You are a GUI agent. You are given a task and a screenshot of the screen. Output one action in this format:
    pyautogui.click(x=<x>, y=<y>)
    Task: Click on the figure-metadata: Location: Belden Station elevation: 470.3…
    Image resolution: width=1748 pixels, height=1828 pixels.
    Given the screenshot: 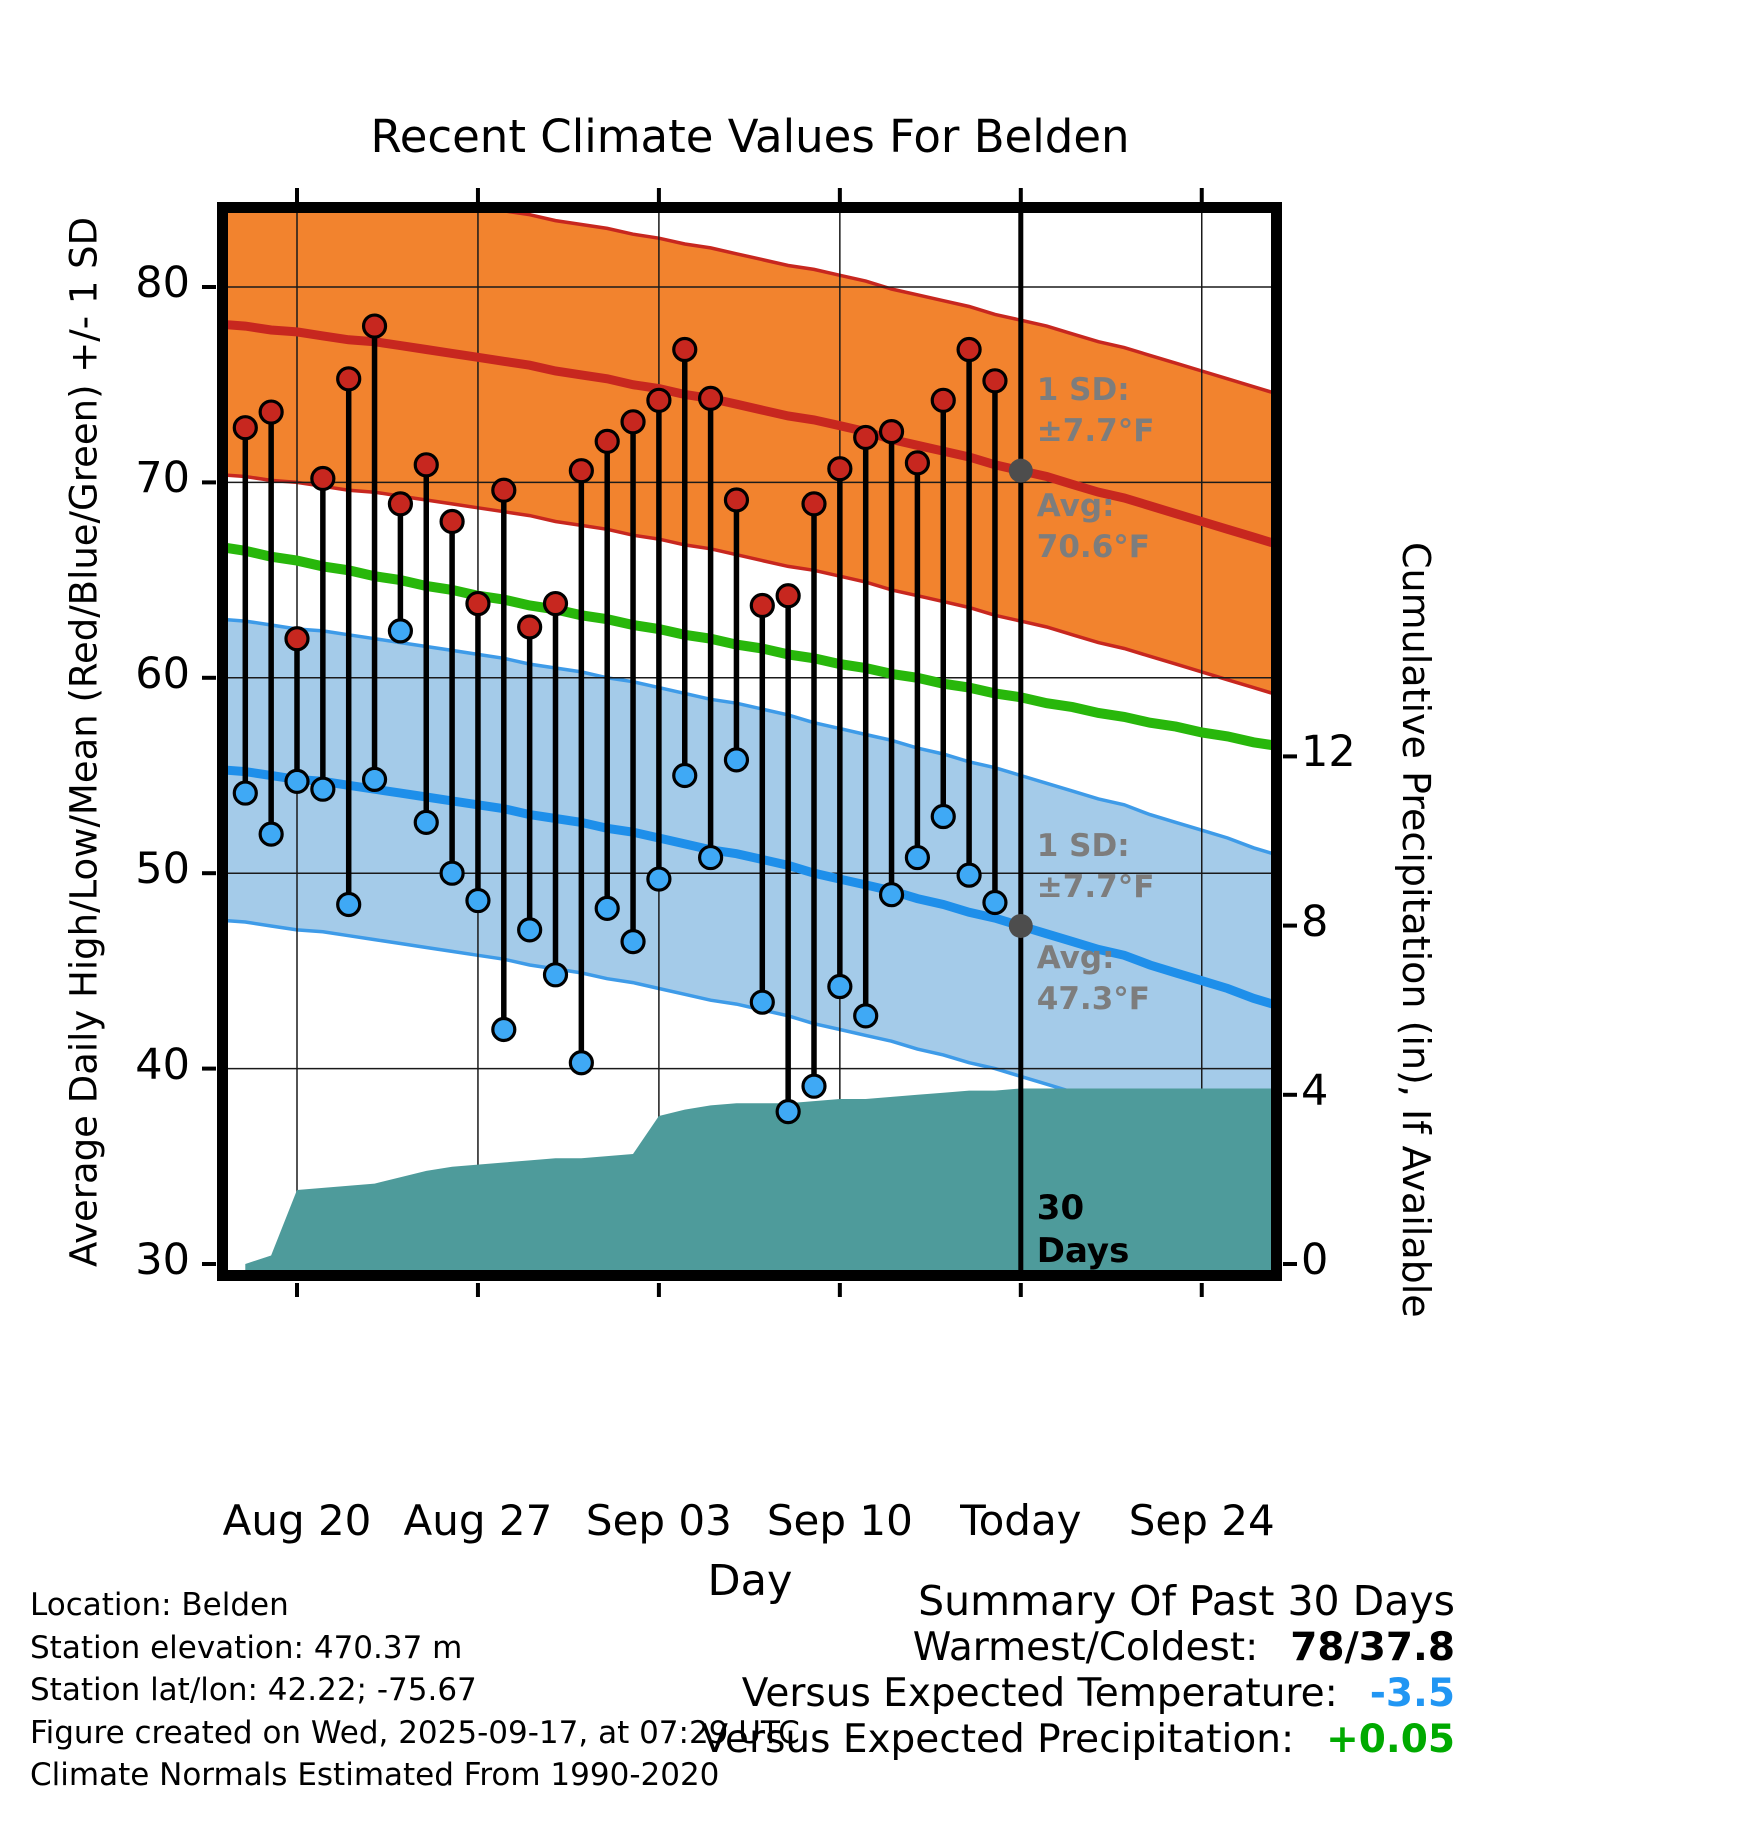 What is the action you would take?
    pyautogui.click(x=415, y=1690)
    